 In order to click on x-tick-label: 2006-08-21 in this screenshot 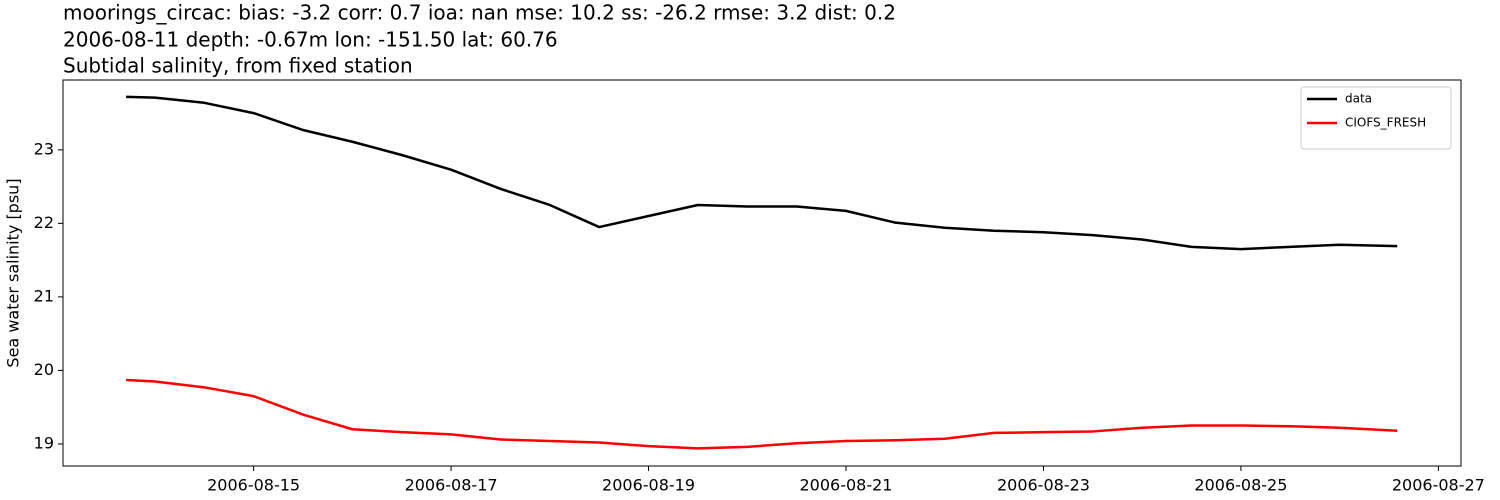, I will do `click(845, 485)`.